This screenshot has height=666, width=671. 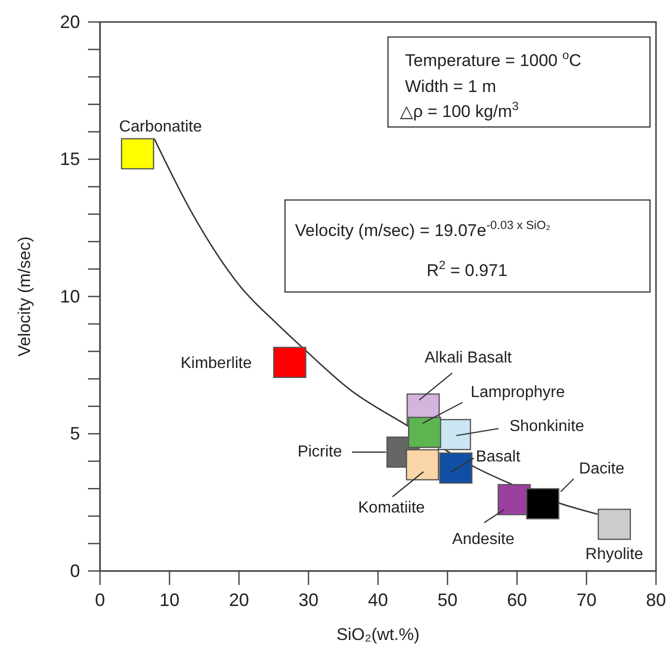 What do you see at coordinates (378, 600) in the screenshot?
I see `x-tick-label: 40` at bounding box center [378, 600].